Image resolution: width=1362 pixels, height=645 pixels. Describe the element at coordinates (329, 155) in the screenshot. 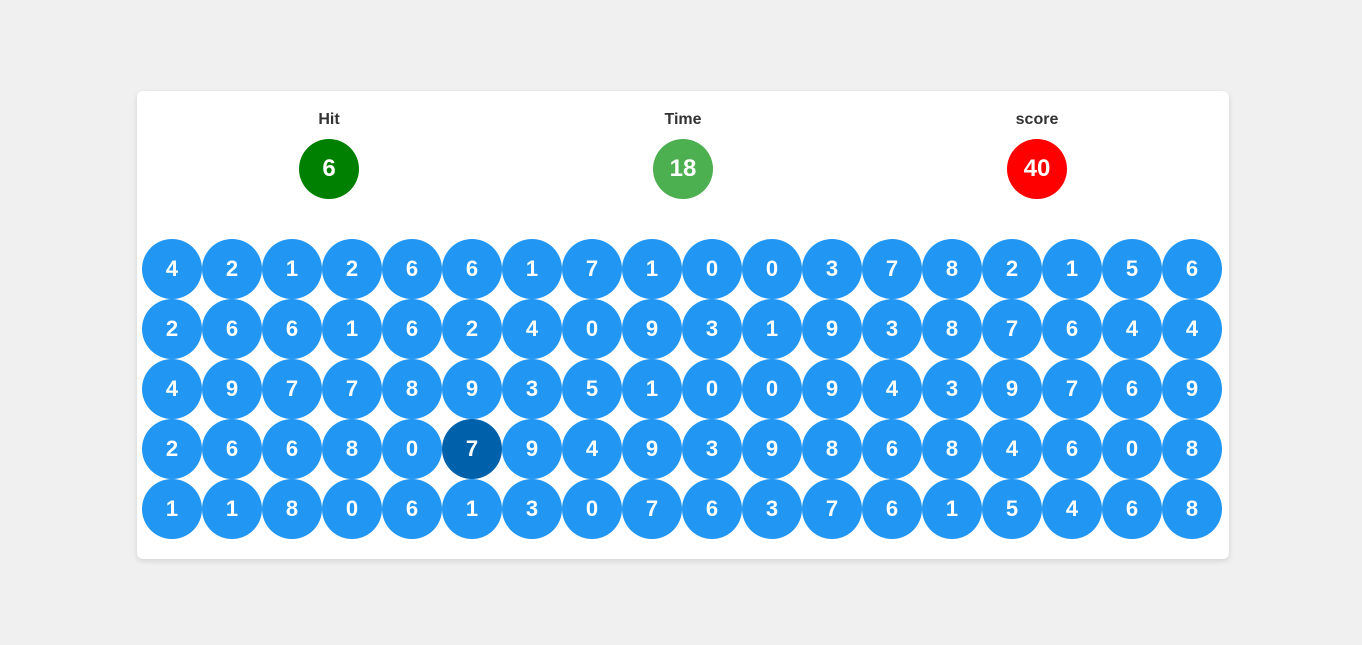

I see `hit-stat: Hit 6` at that location.